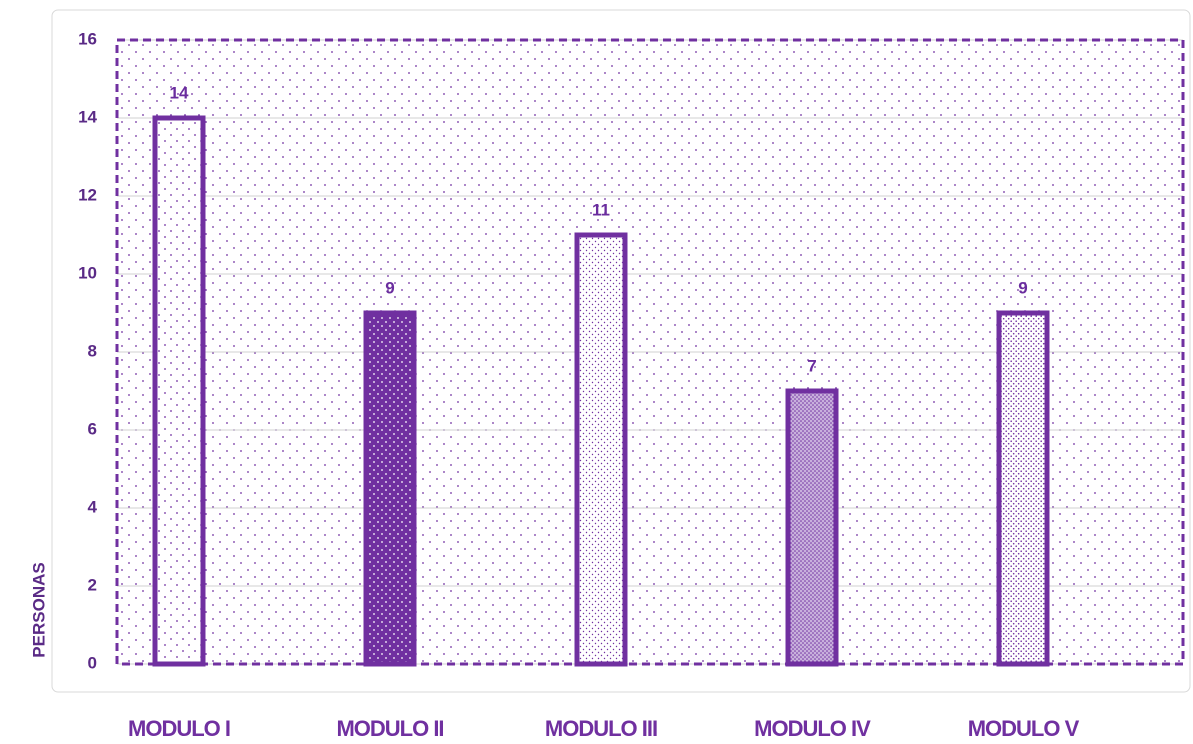 This screenshot has width=1193, height=744. I want to click on y-tick-label: 0, so click(92, 662).